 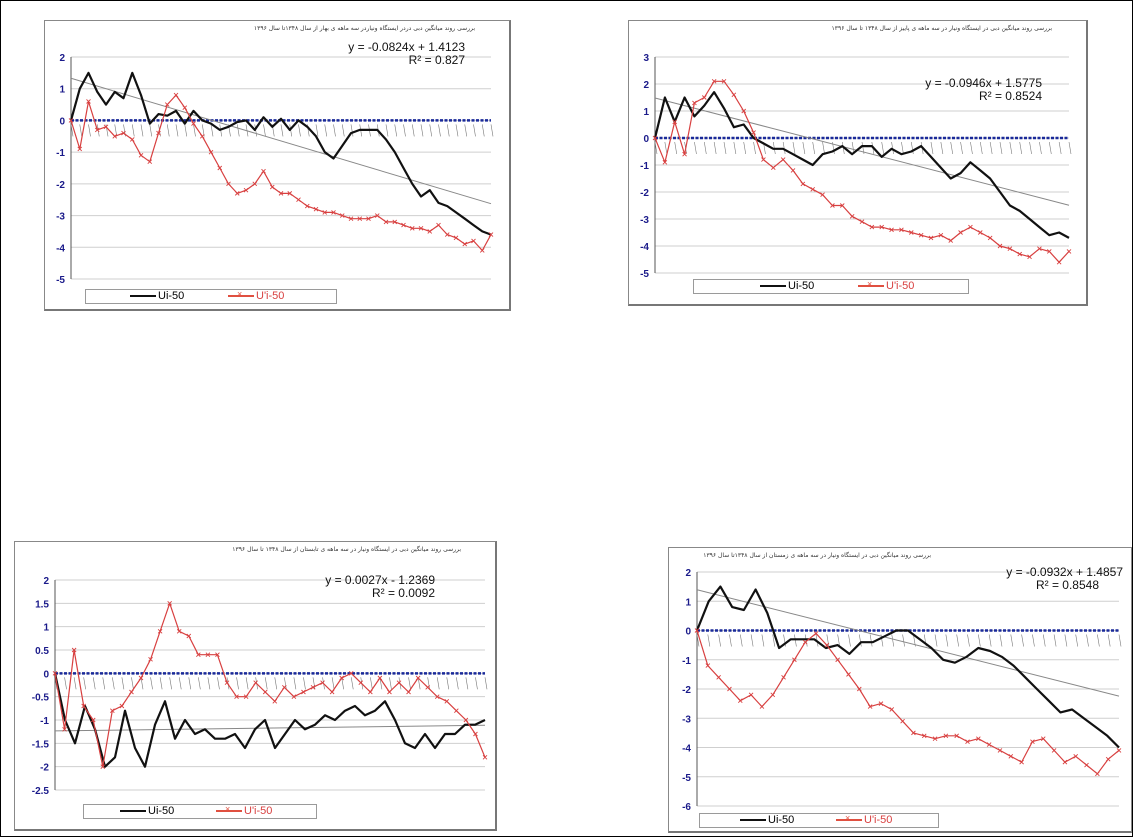 What do you see at coordinates (211, 296) in the screenshot?
I see `legend: Ui-50 U'i-50` at bounding box center [211, 296].